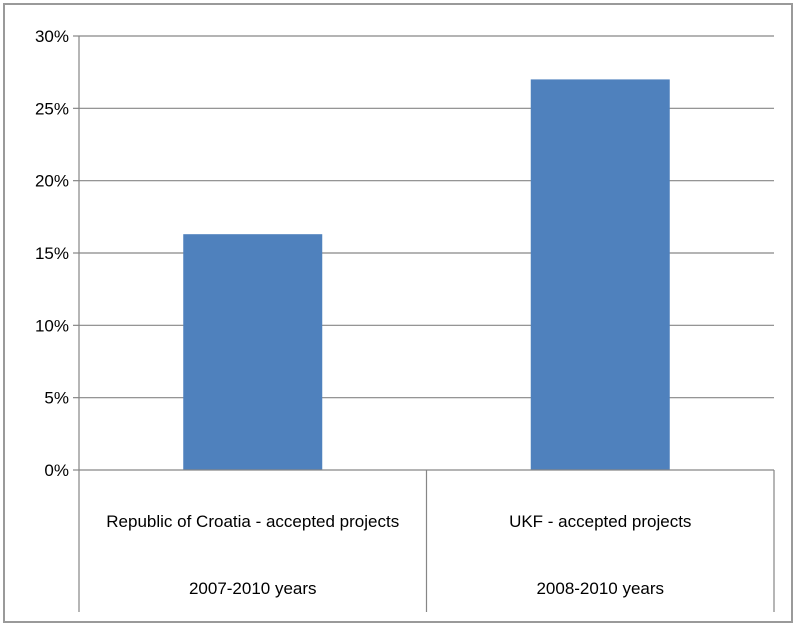  I want to click on category-label: UKF - accepted projects, so click(600, 521).